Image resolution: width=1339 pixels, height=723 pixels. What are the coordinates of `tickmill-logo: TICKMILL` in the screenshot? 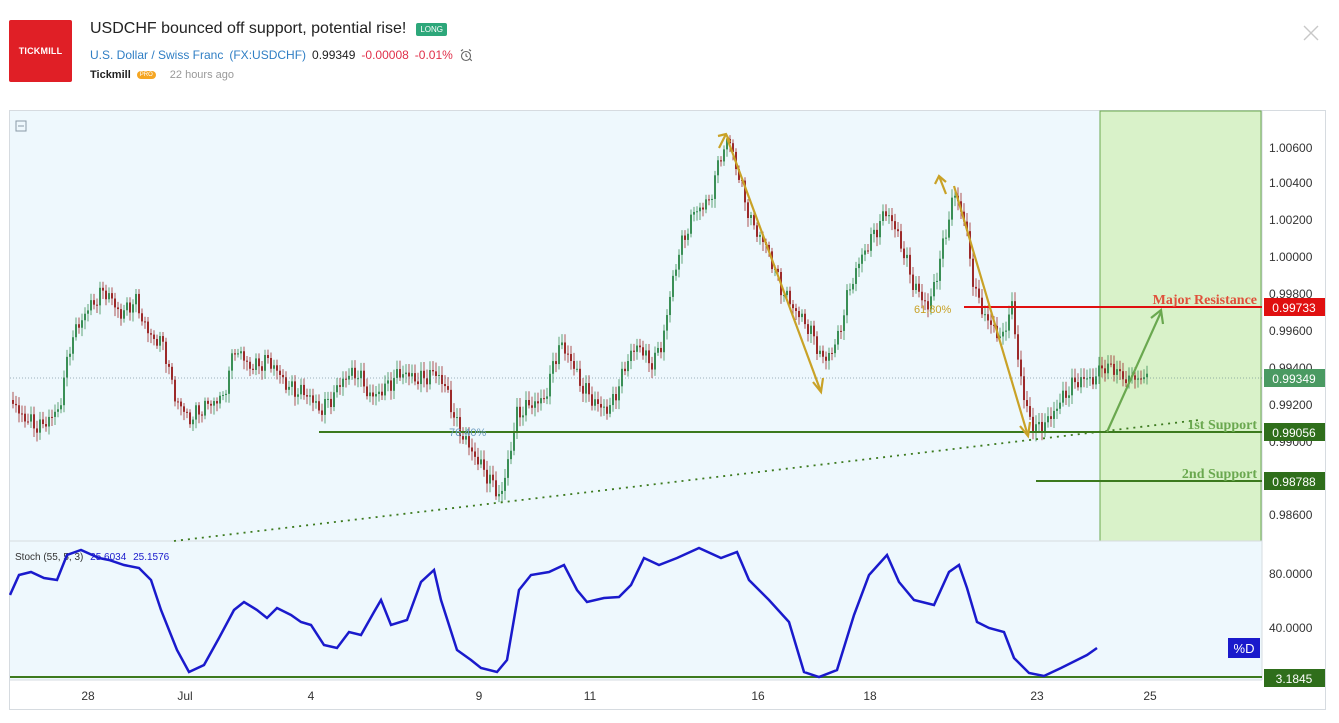 It's located at (40, 51).